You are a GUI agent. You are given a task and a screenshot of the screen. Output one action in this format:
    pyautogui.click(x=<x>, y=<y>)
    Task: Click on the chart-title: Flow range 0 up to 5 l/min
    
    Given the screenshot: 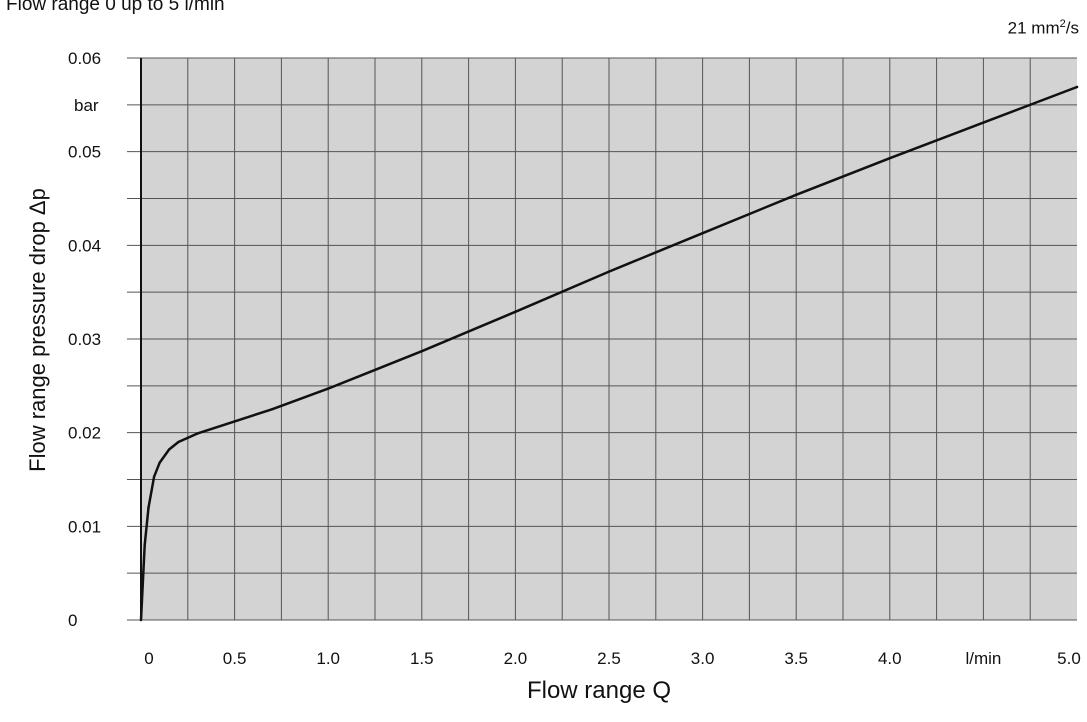 What is the action you would take?
    pyautogui.click(x=115, y=7)
    